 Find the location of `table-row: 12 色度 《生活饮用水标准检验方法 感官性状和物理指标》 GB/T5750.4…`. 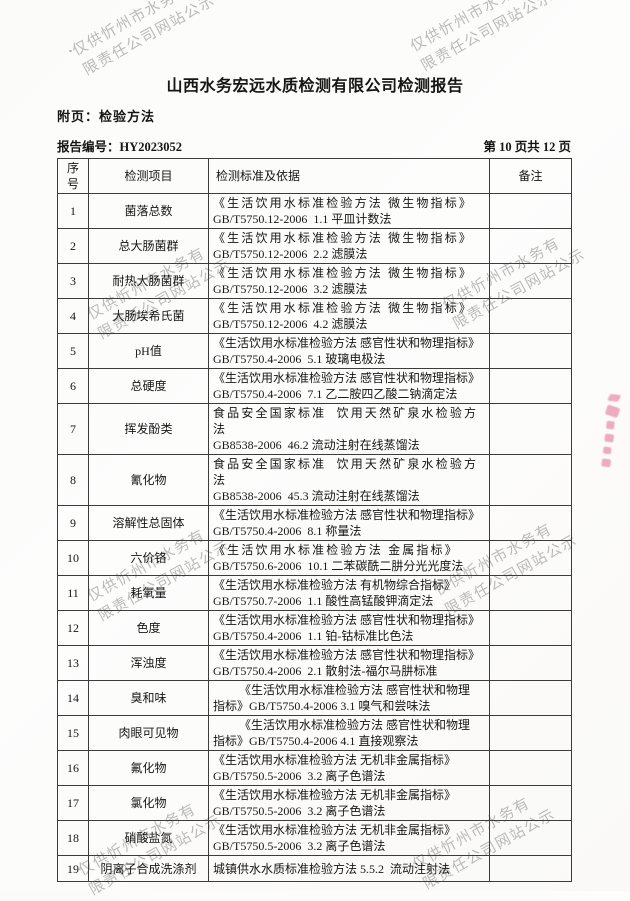

table-row: 12 色度 《生活饮用水标准检验方法 感官性状和物理指标》 GB/T5750.4… is located at coordinates (314, 628).